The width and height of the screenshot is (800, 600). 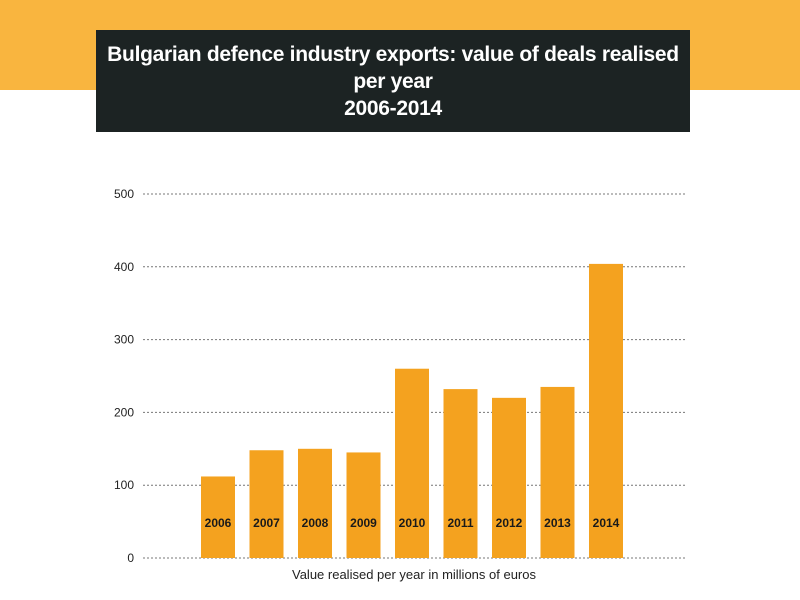 I want to click on bar-label-2011: 2011, so click(x=460, y=523).